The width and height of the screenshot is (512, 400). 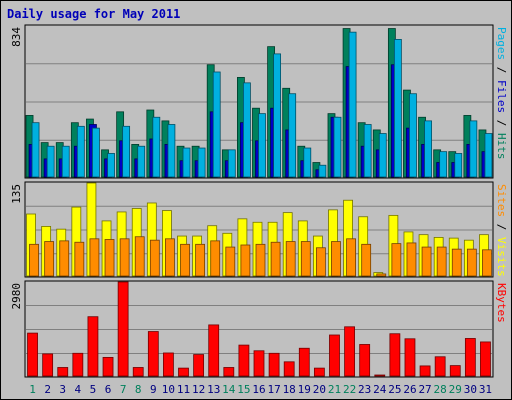 I want to click on x-tick-label: 16, so click(x=258, y=389).